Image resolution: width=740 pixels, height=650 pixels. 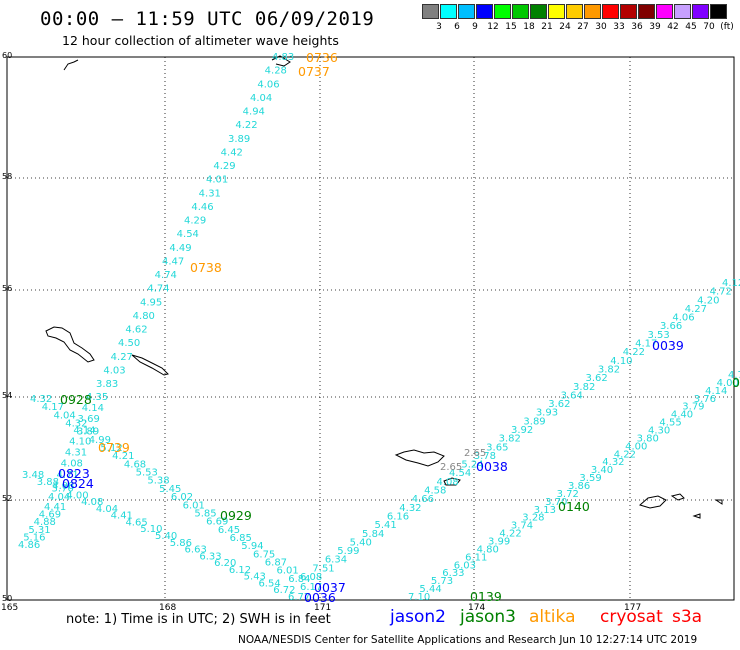 I want to click on swh-label: 3.64, so click(x=572, y=395).